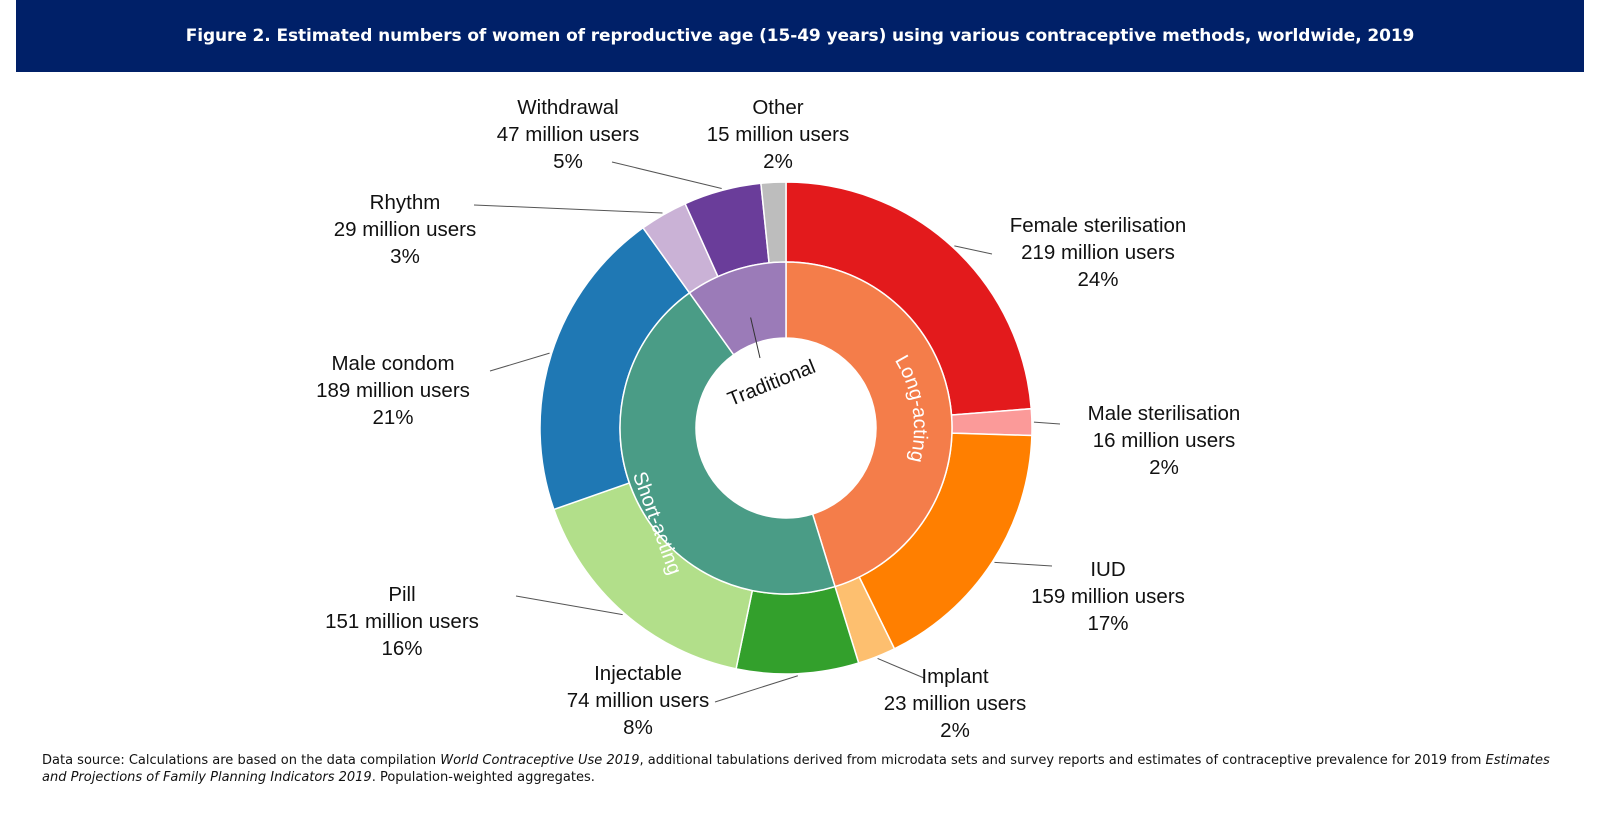 Image resolution: width=1600 pixels, height=820 pixels. I want to click on label-injectable-pct: 8%, so click(638, 727).